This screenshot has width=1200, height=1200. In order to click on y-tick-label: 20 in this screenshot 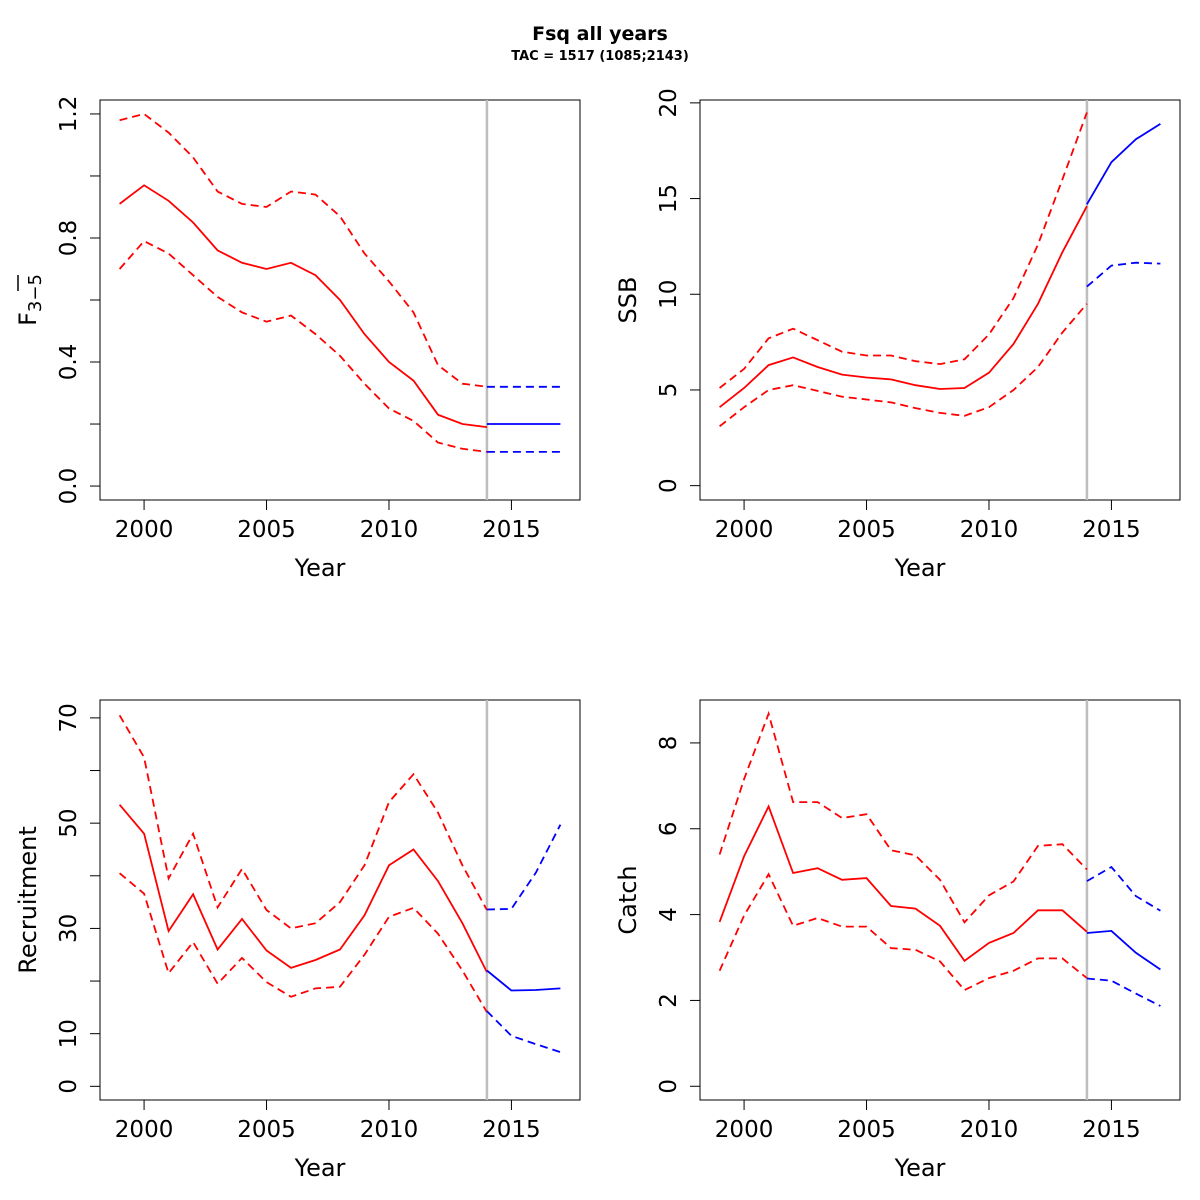, I will do `click(669, 102)`.